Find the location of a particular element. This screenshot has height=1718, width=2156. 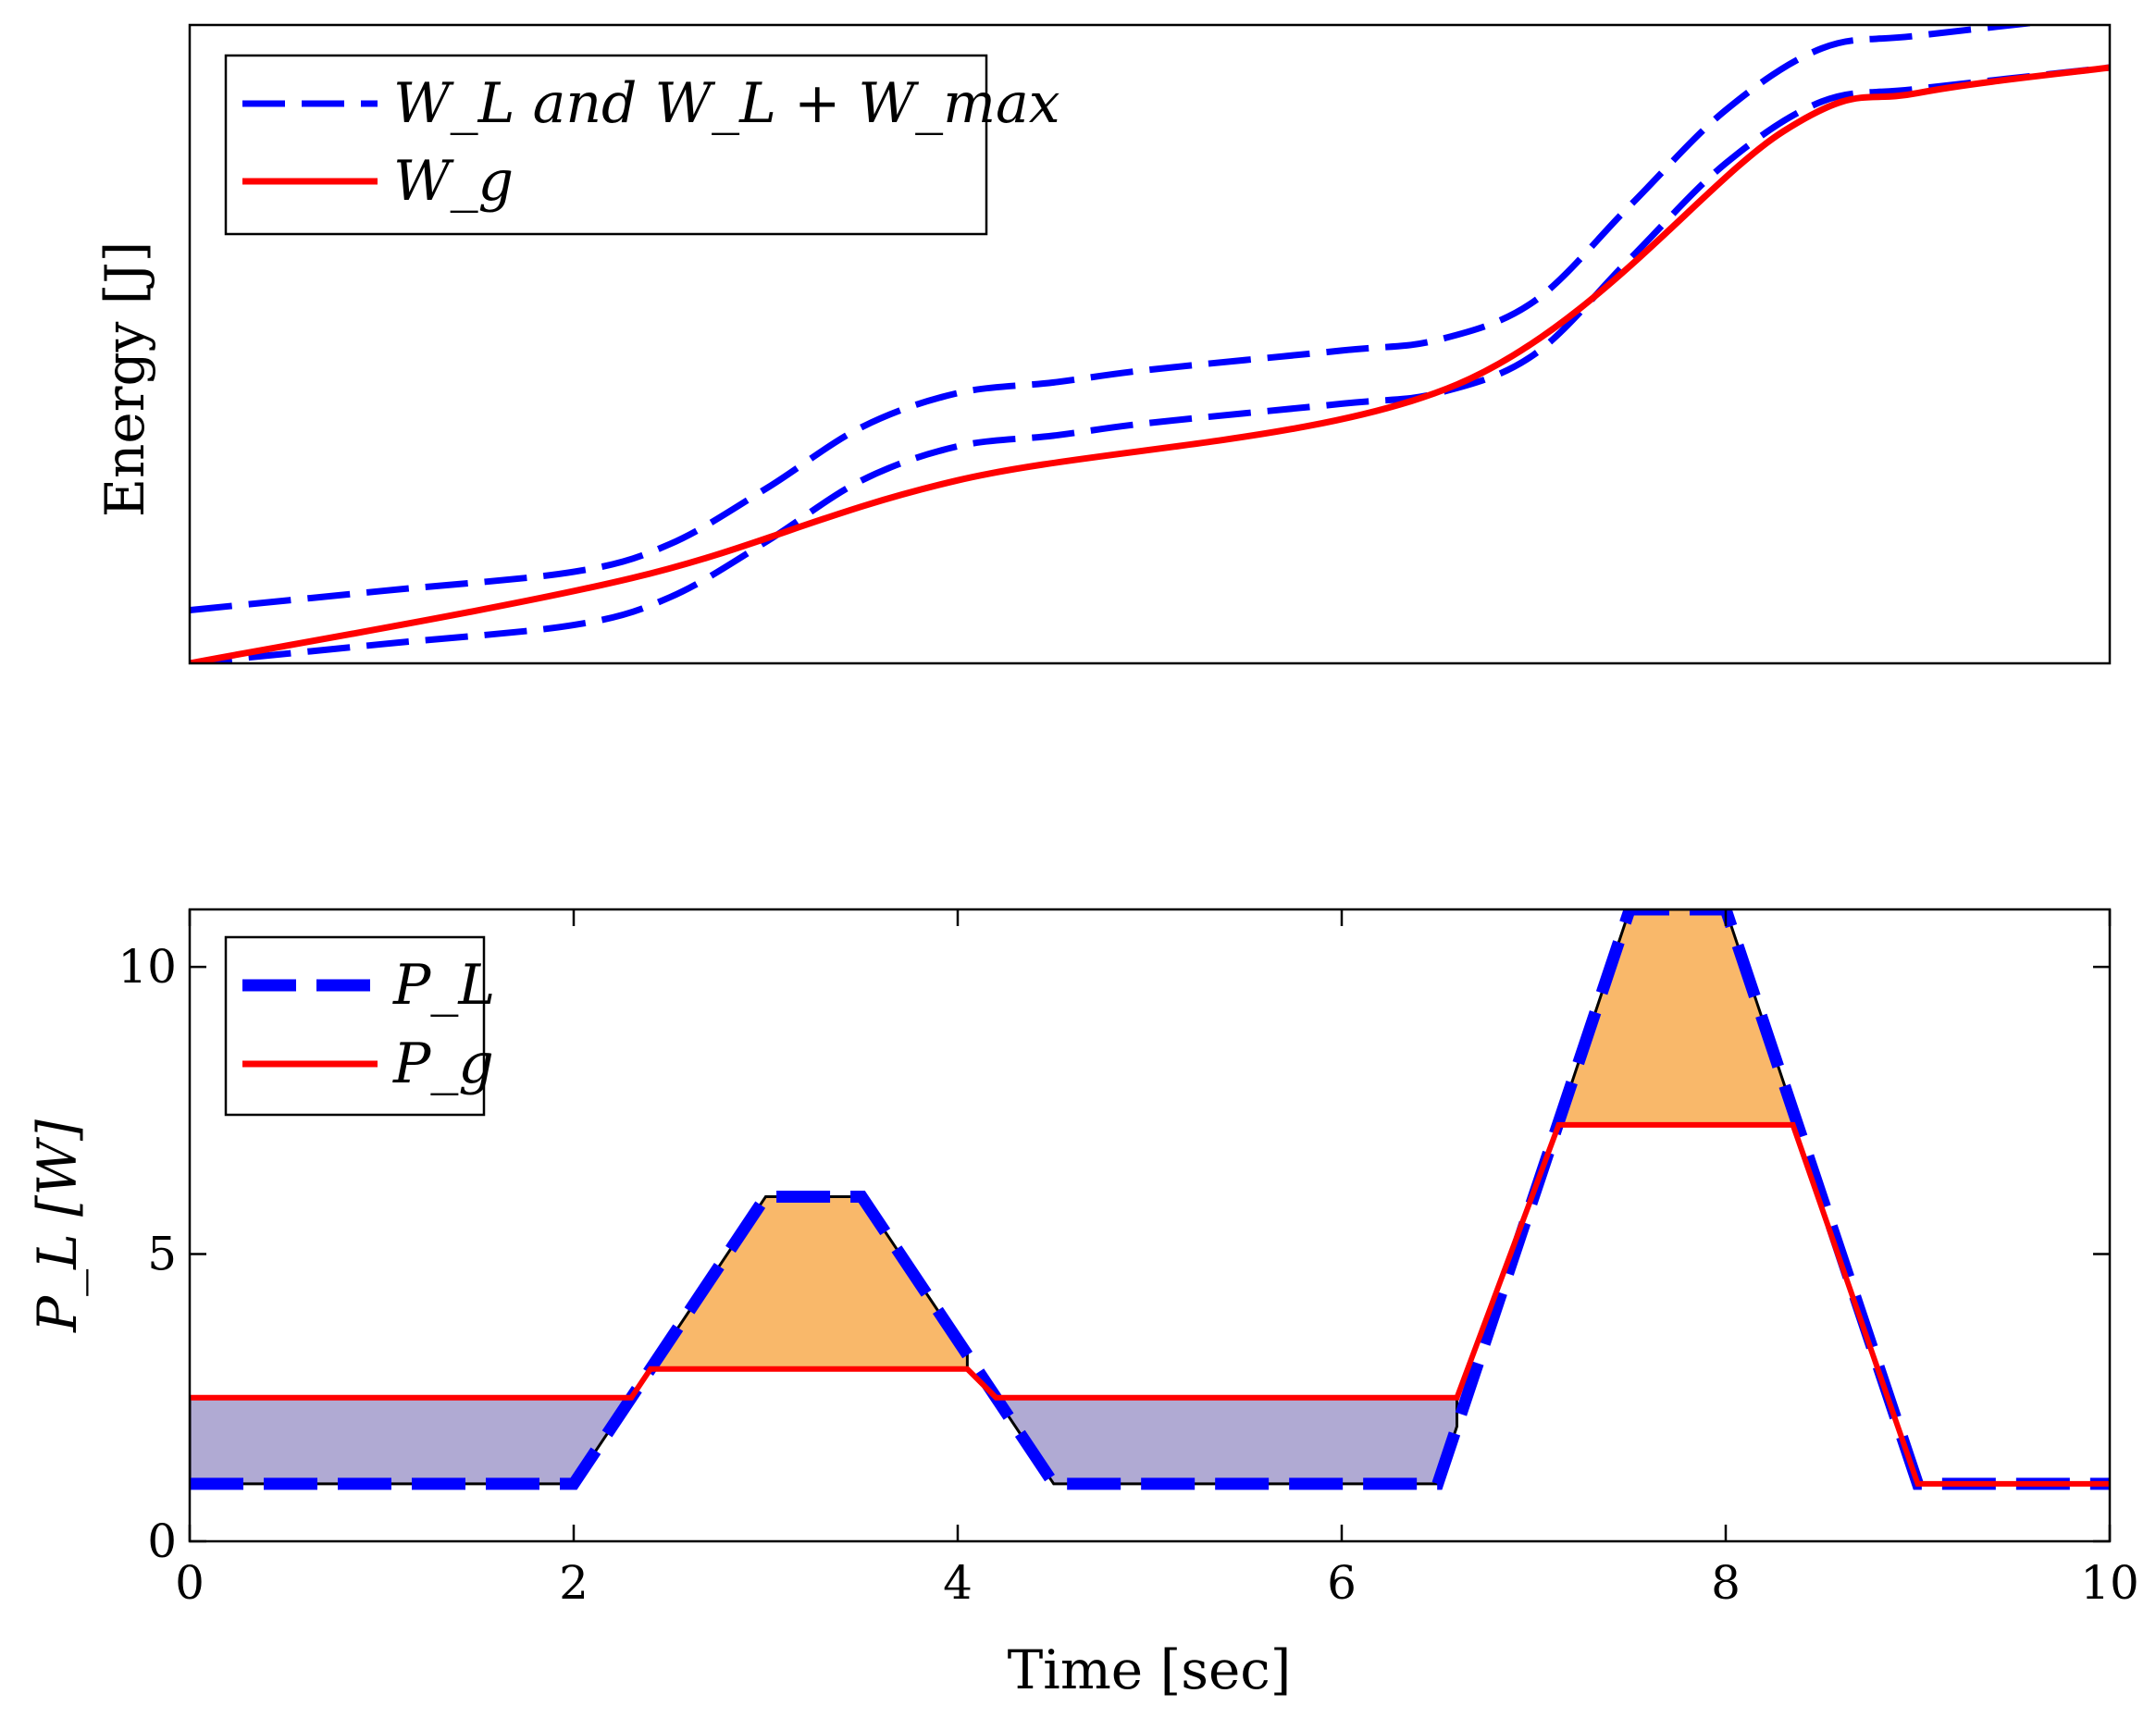

power-legend-box is located at coordinates (355, 1026).